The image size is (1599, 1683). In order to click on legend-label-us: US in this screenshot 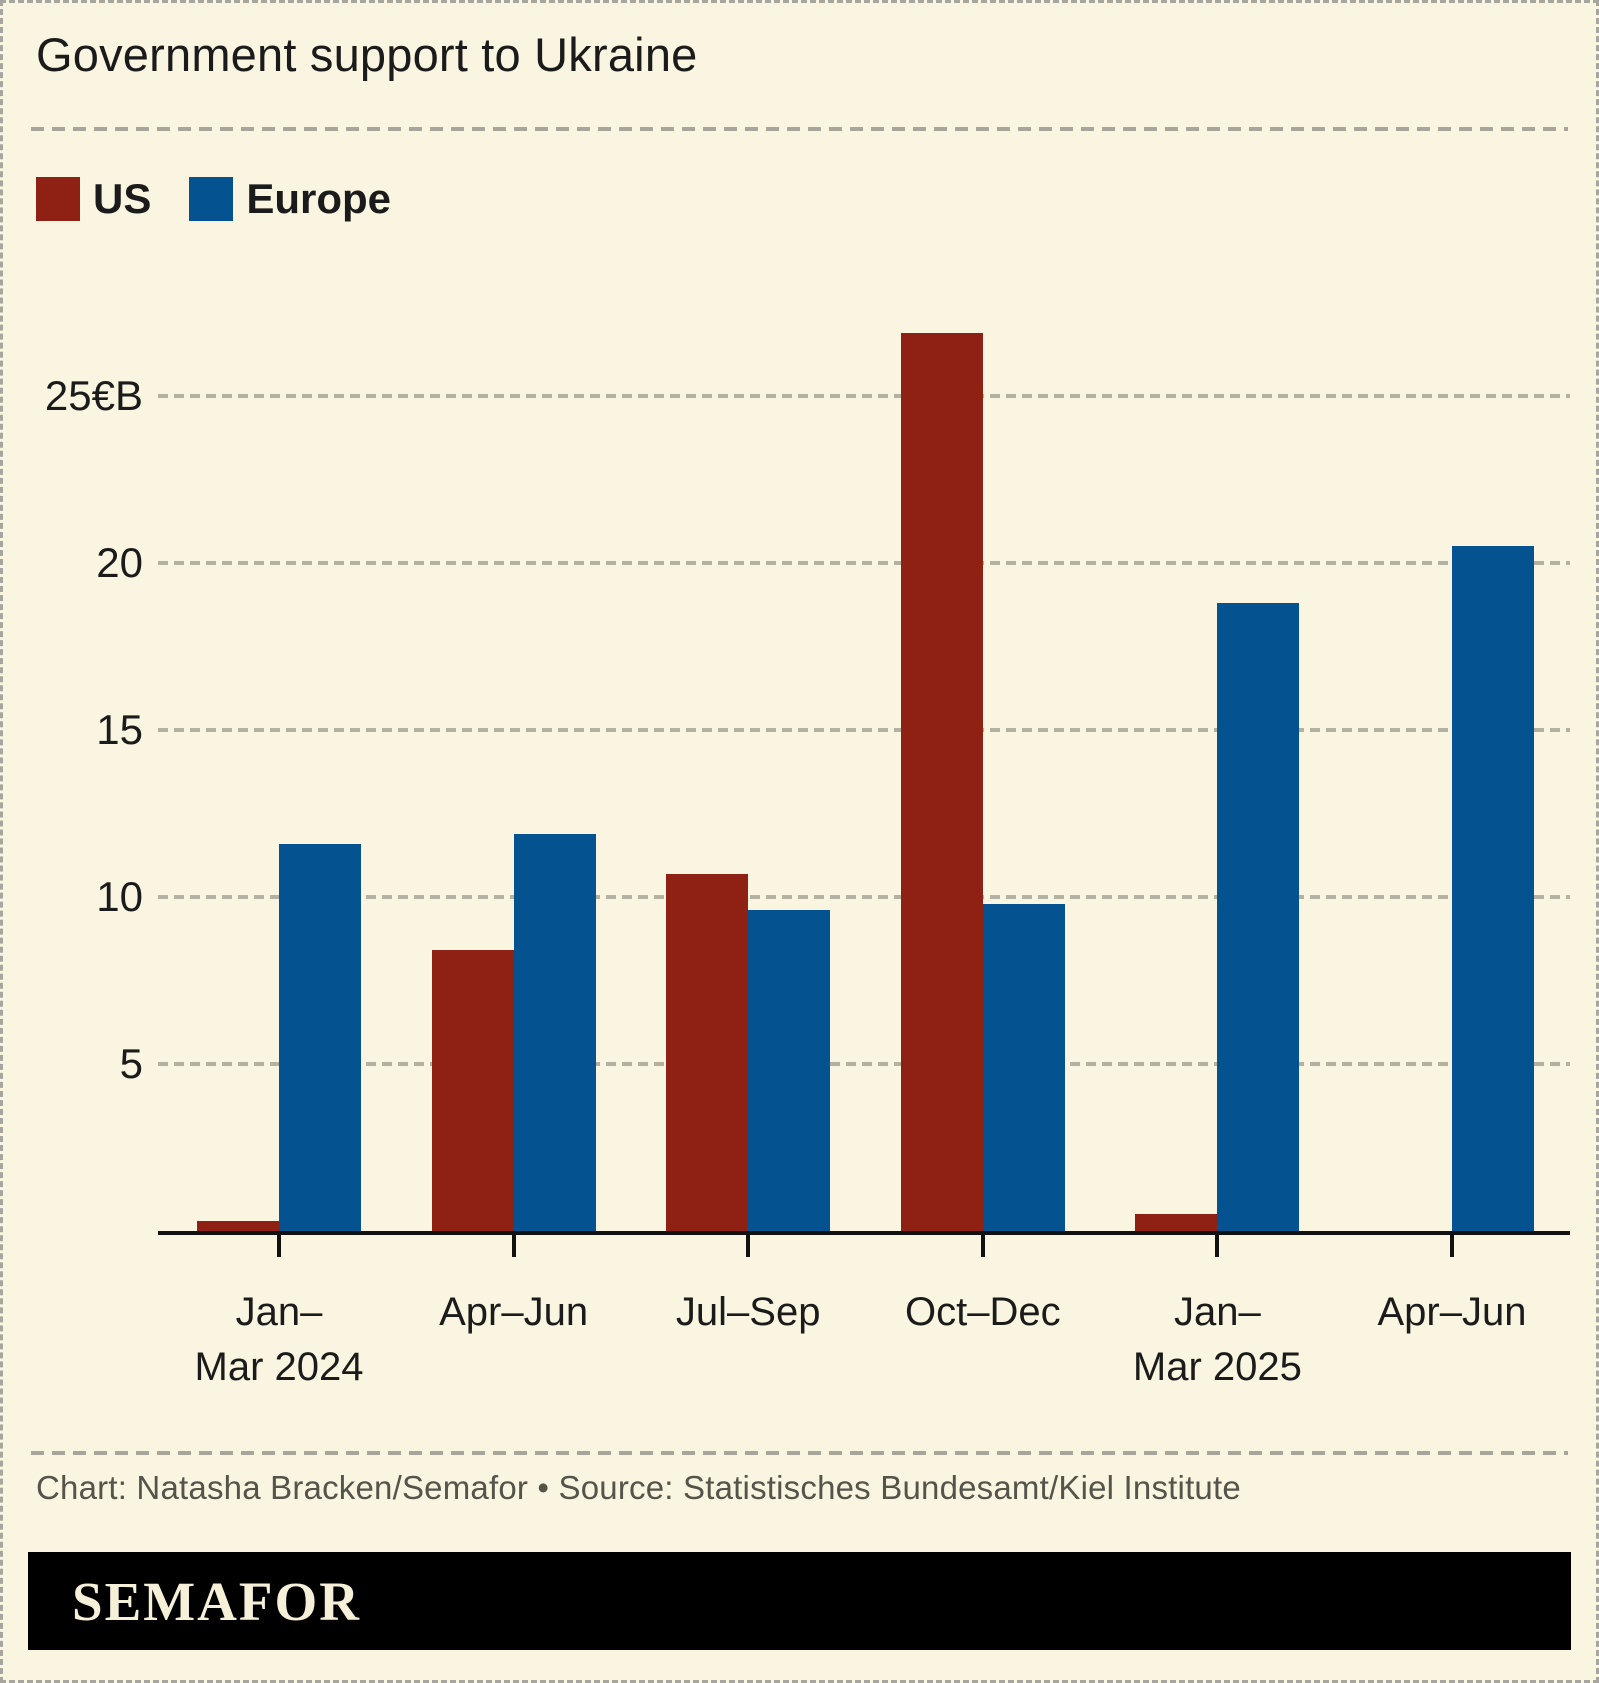, I will do `click(122, 198)`.